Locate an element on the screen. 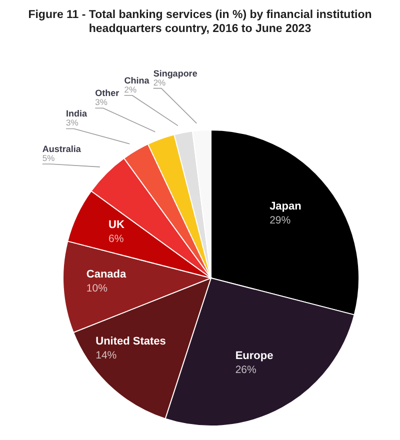 This screenshot has height=440, width=400. slice-label: Canada is located at coordinates (107, 274).